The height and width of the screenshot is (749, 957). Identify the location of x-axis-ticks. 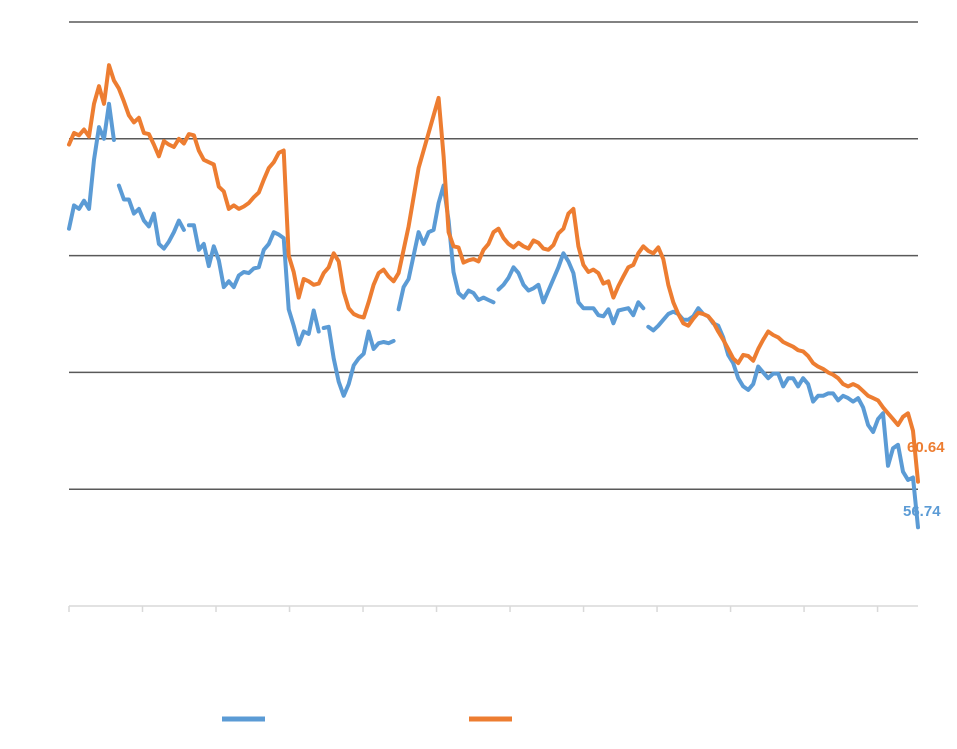
(473, 609).